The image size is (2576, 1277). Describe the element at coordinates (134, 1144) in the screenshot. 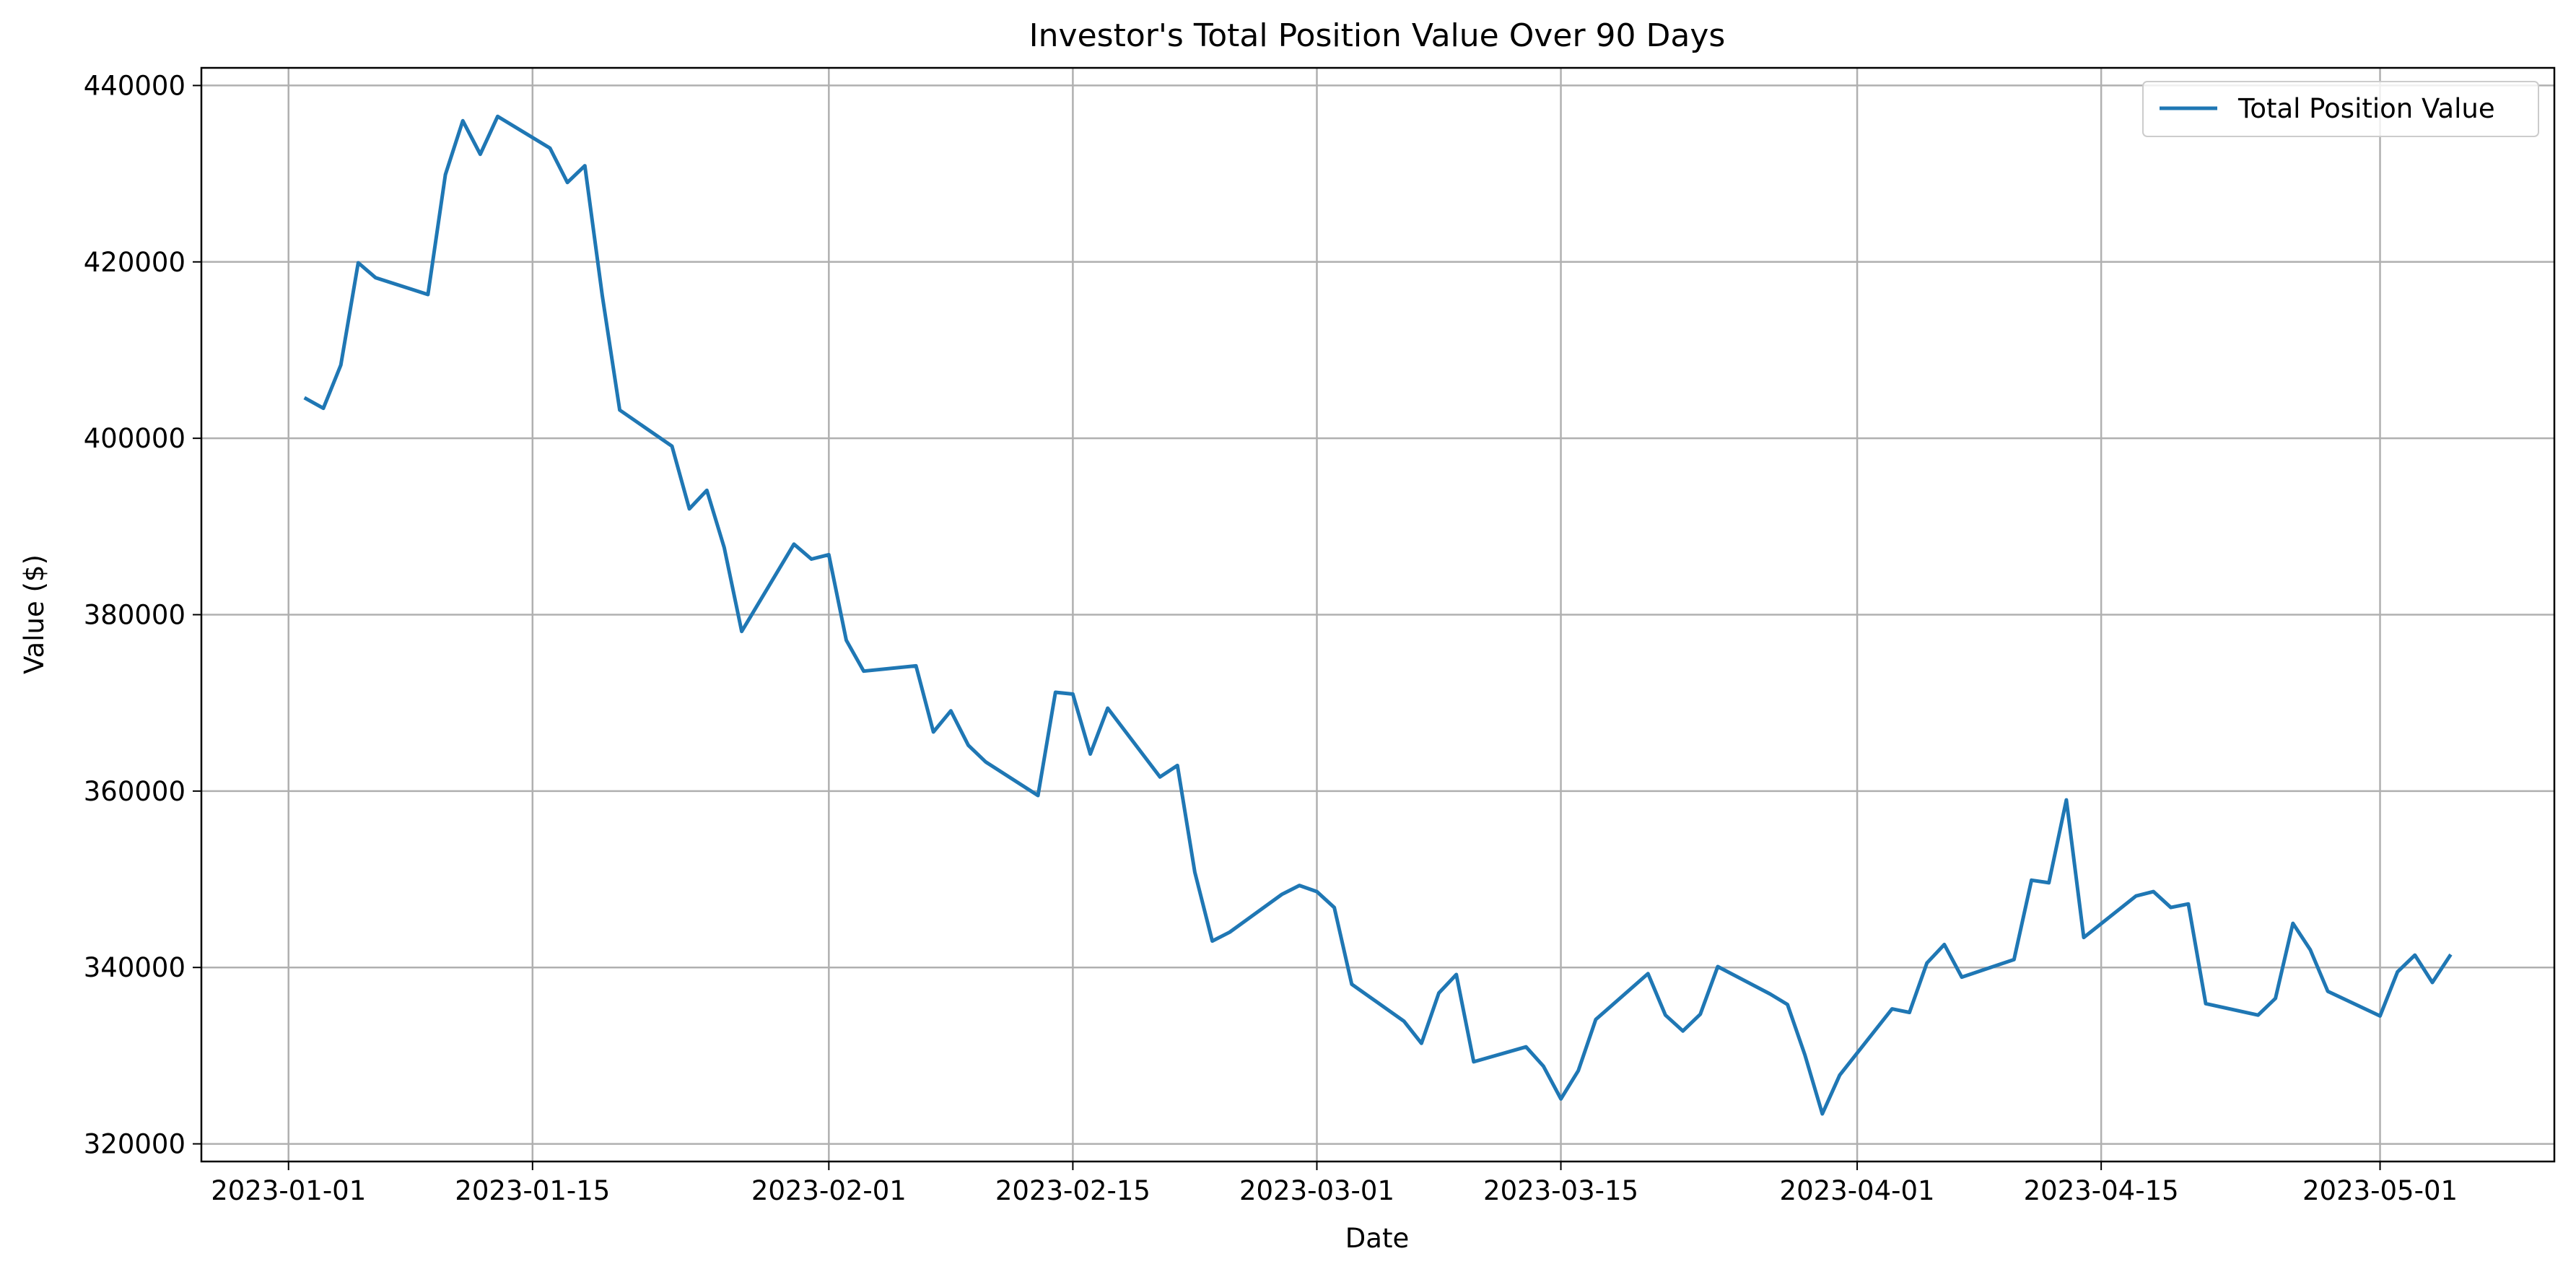

I see `y-tick-label: 320000` at that location.